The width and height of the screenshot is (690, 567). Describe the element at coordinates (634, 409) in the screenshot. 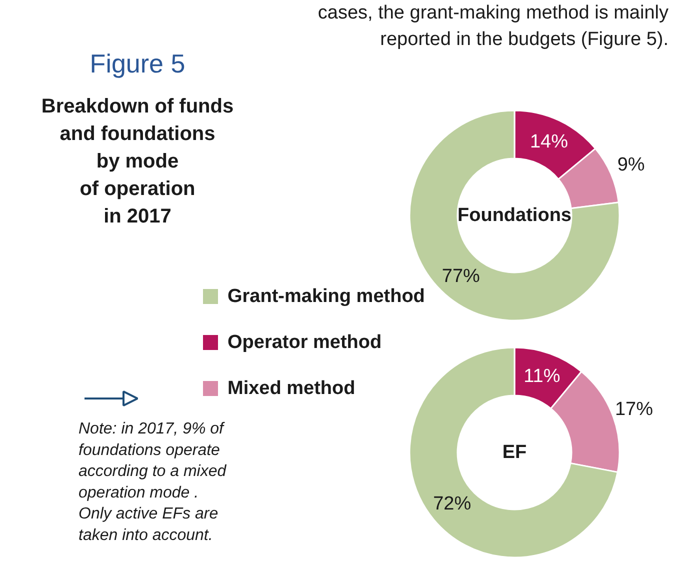

I see `data-label: 17%` at that location.